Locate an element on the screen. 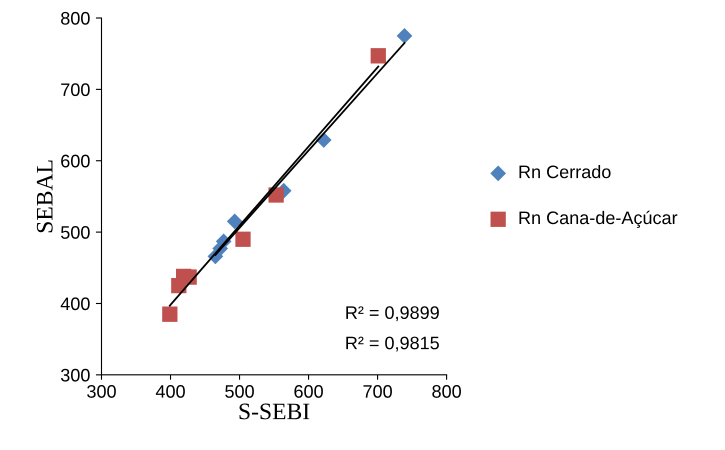  x-tick-label: 800 is located at coordinates (446, 391).